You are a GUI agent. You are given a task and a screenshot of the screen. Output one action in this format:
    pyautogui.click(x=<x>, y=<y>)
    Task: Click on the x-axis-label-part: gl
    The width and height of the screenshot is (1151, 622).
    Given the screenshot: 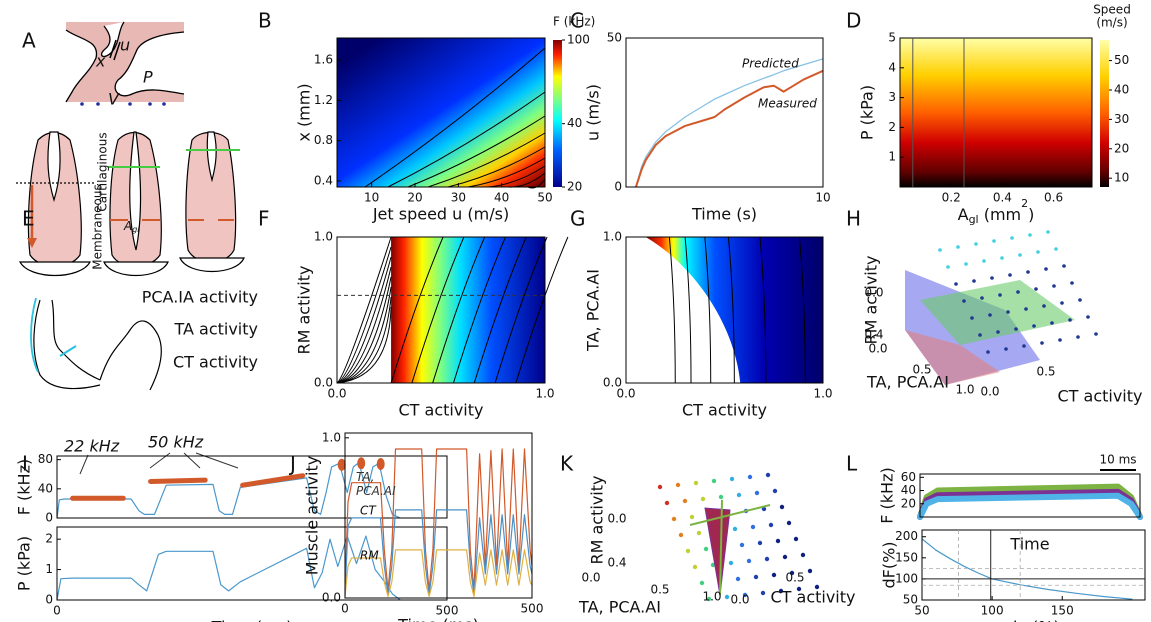 What is the action you would take?
    pyautogui.click(x=974, y=219)
    